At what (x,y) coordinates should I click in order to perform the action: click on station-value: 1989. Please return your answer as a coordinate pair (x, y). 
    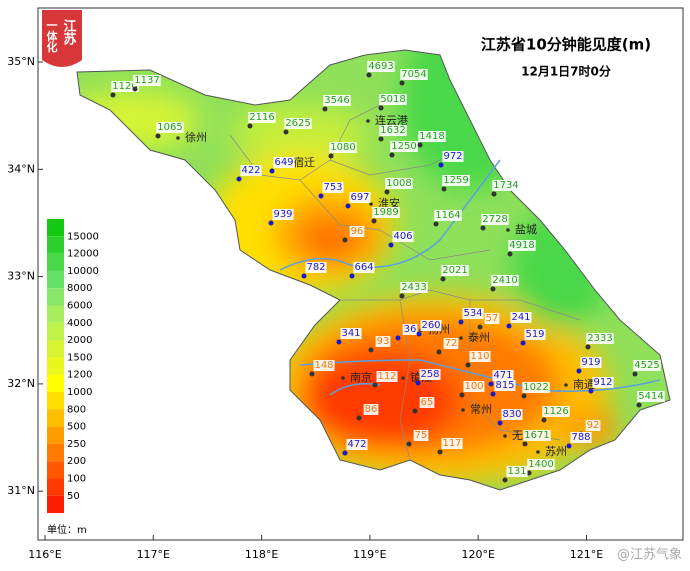
    Looking at the image, I should click on (385, 212).